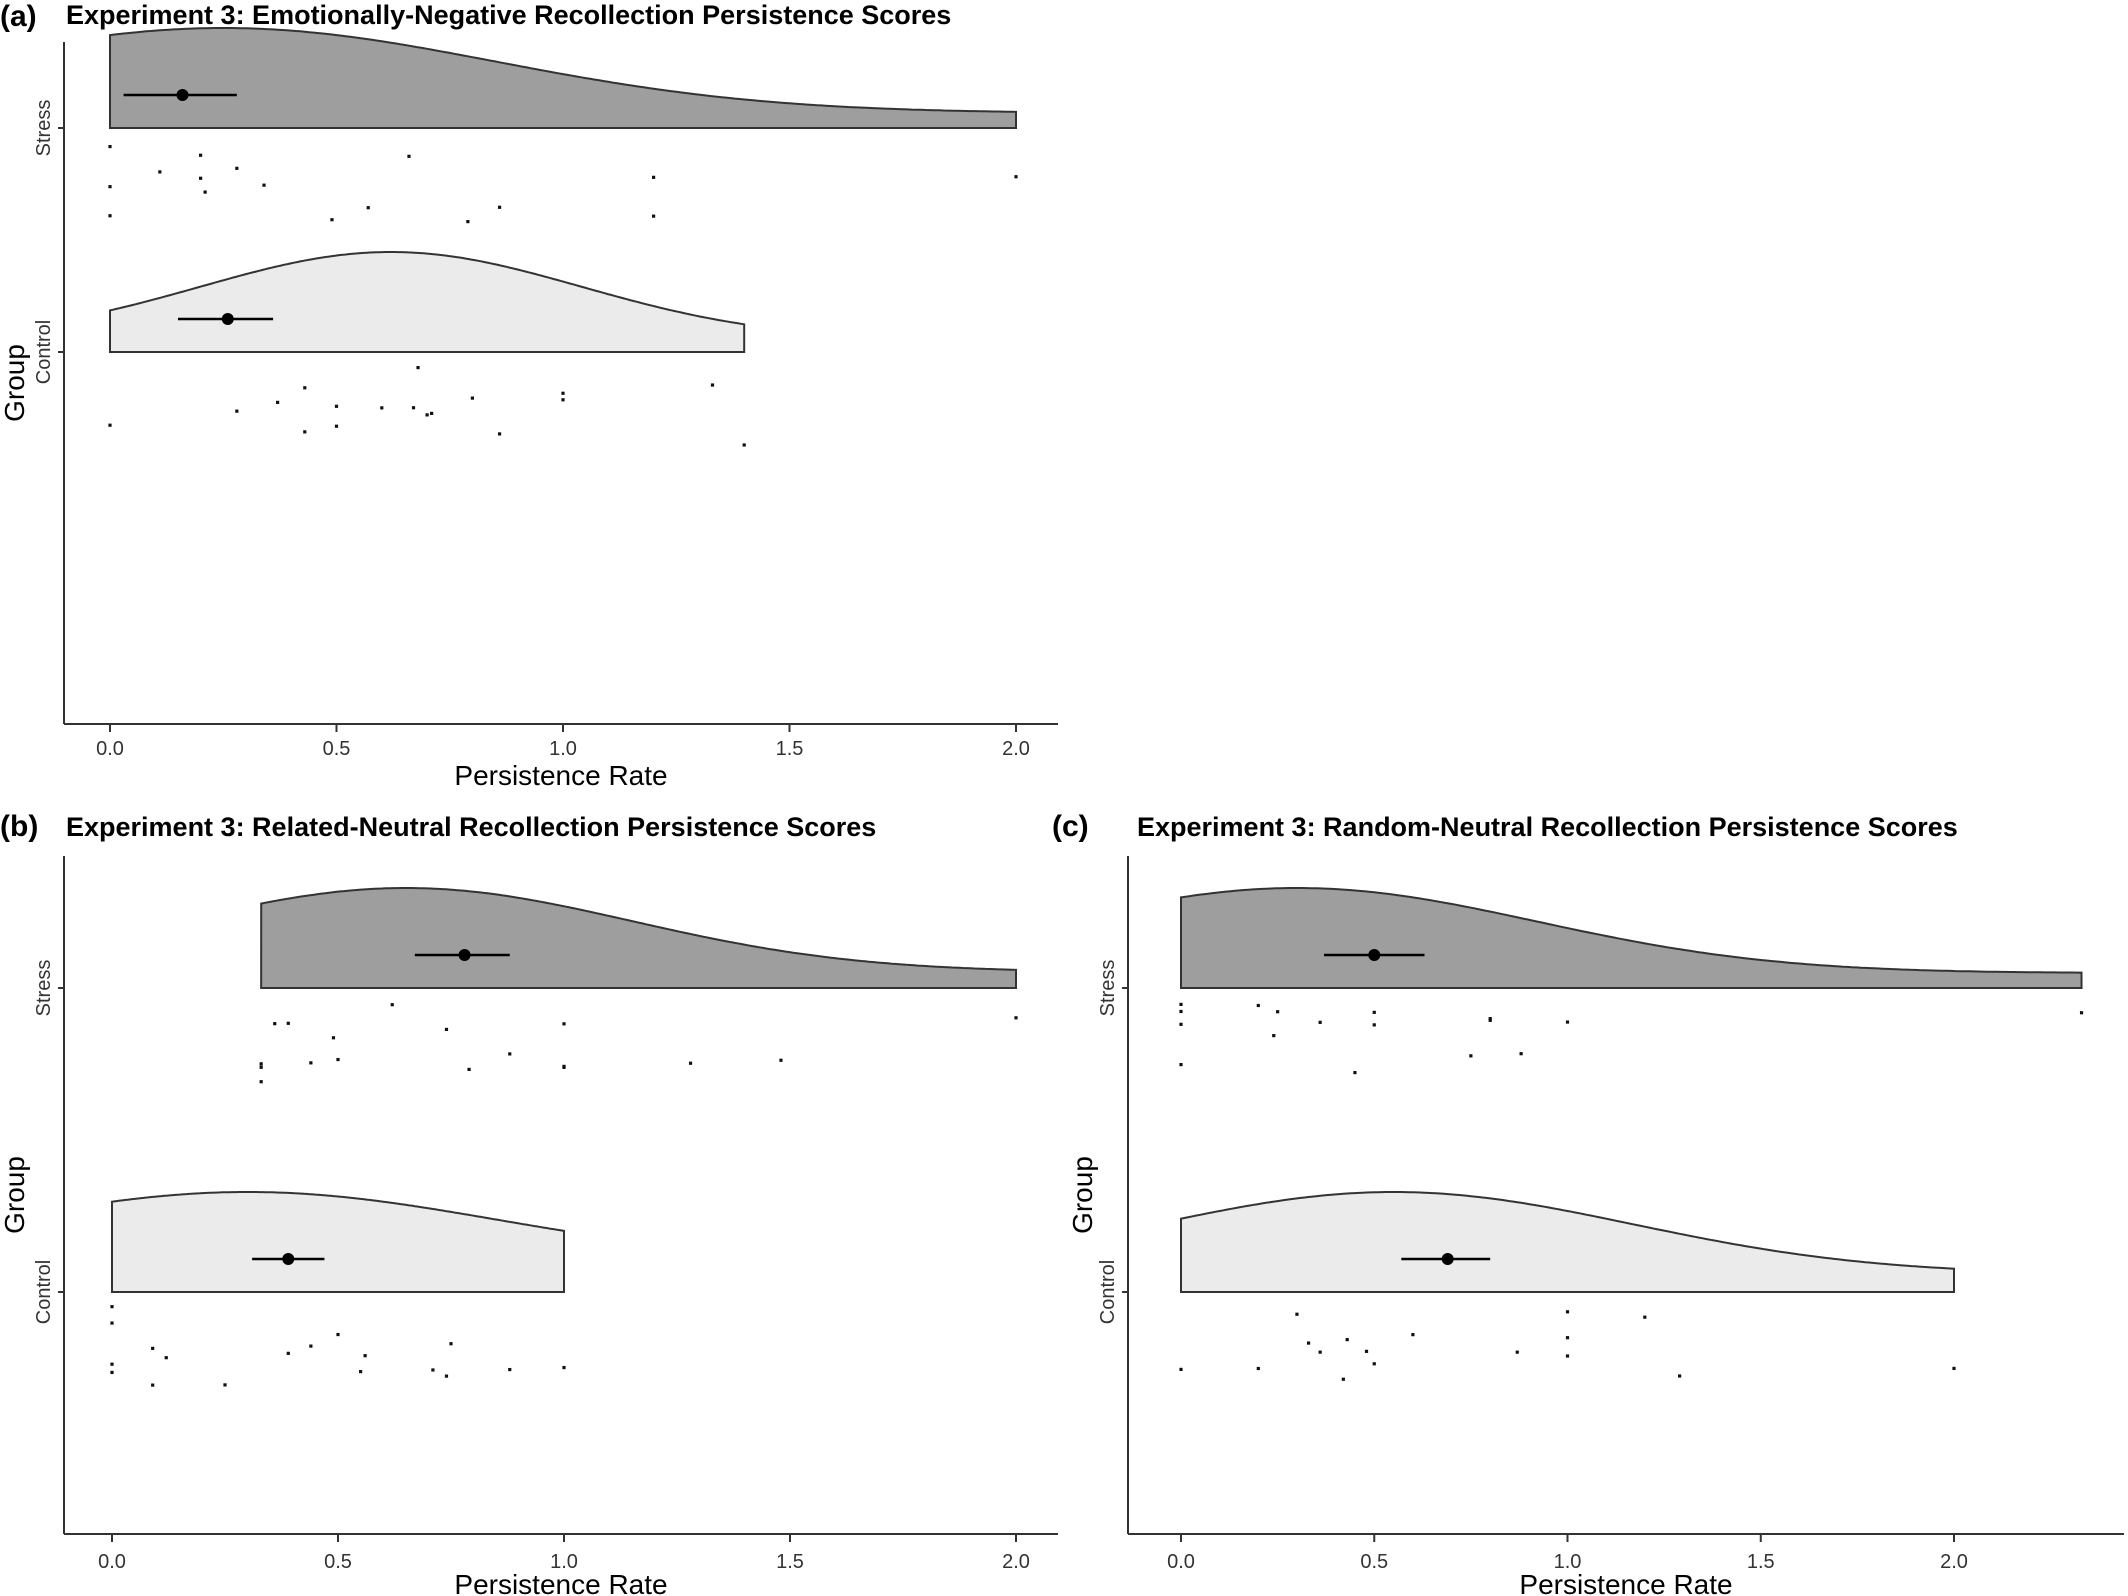 This screenshot has height=1596, width=2128. Describe the element at coordinates (44, 352) in the screenshot. I see `y-tick-label: Control` at that location.